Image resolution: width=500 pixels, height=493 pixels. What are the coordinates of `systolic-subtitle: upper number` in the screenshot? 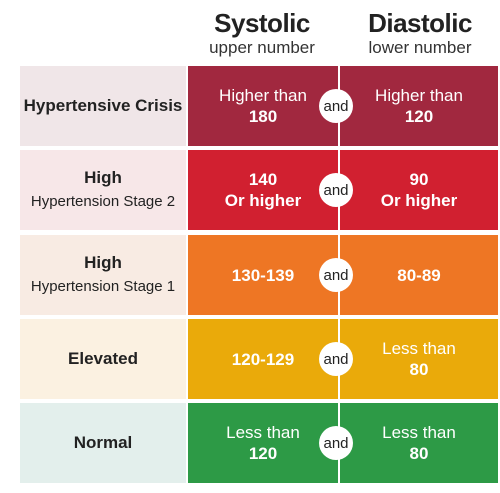 It's located at (262, 47).